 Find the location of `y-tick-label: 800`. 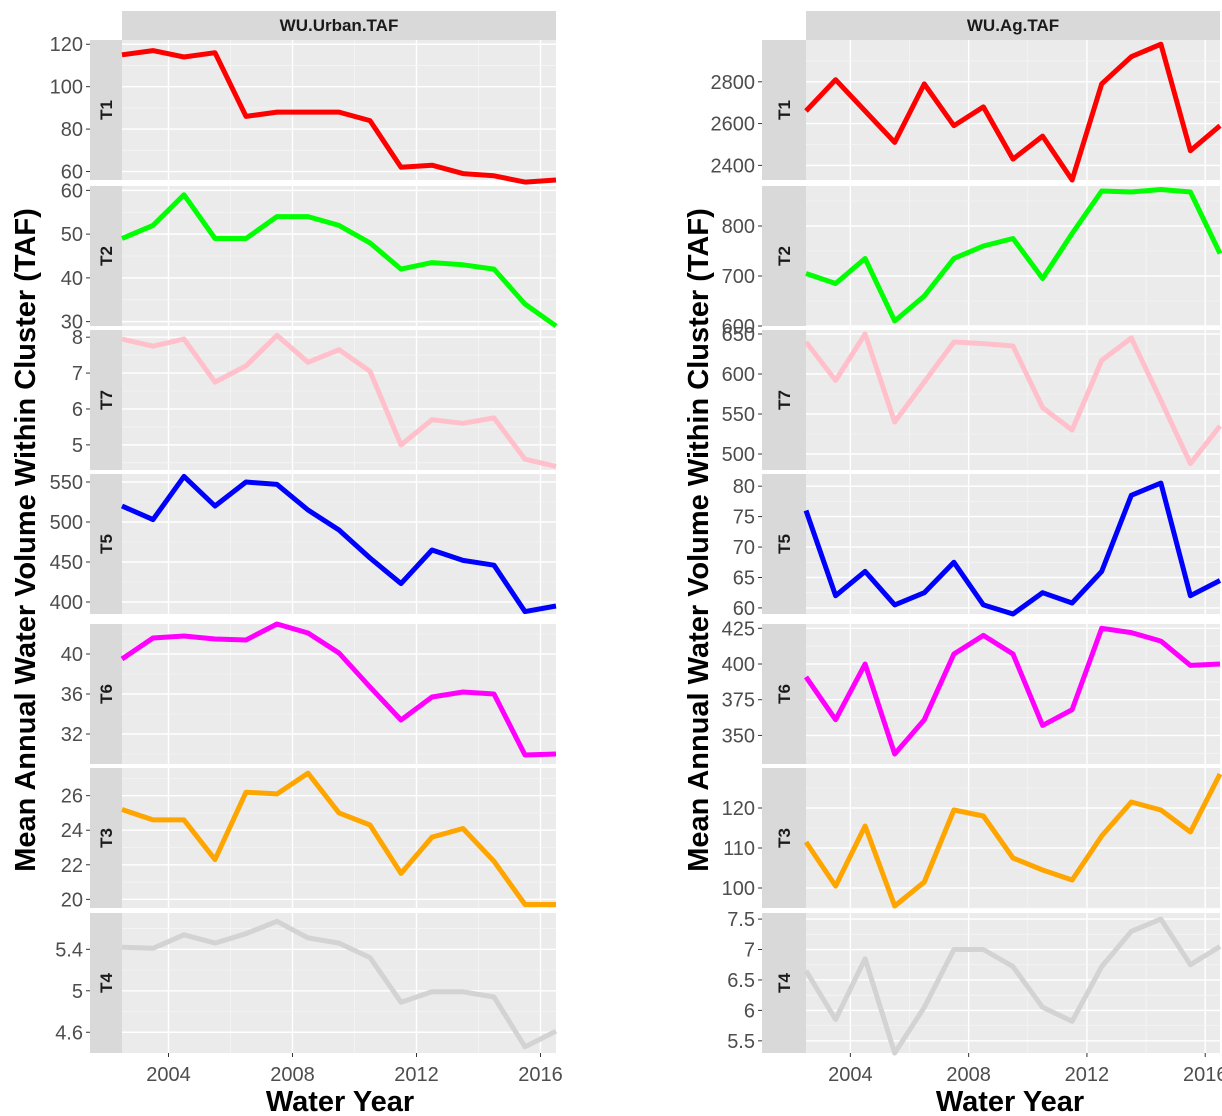

y-tick-label: 800 is located at coordinates (738, 227).